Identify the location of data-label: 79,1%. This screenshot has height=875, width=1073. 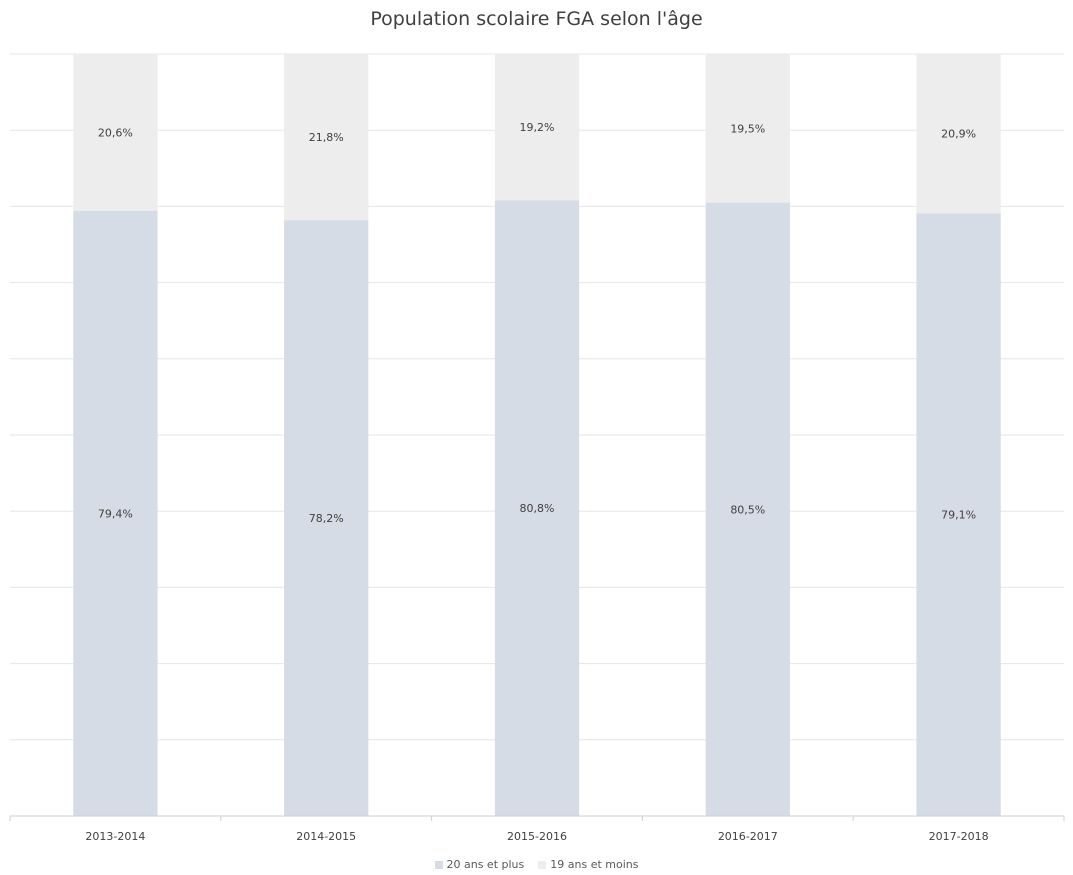
(958, 515).